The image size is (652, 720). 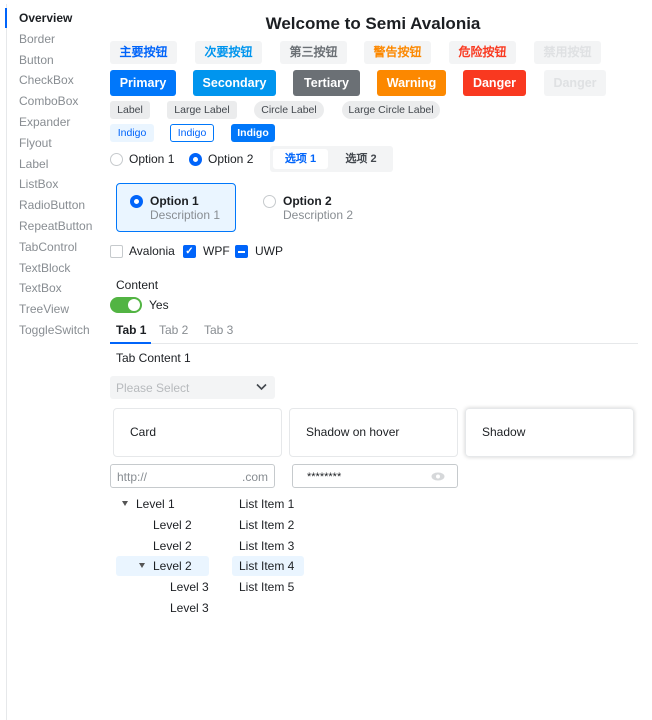 I want to click on toggle-knob, so click(x=134, y=305).